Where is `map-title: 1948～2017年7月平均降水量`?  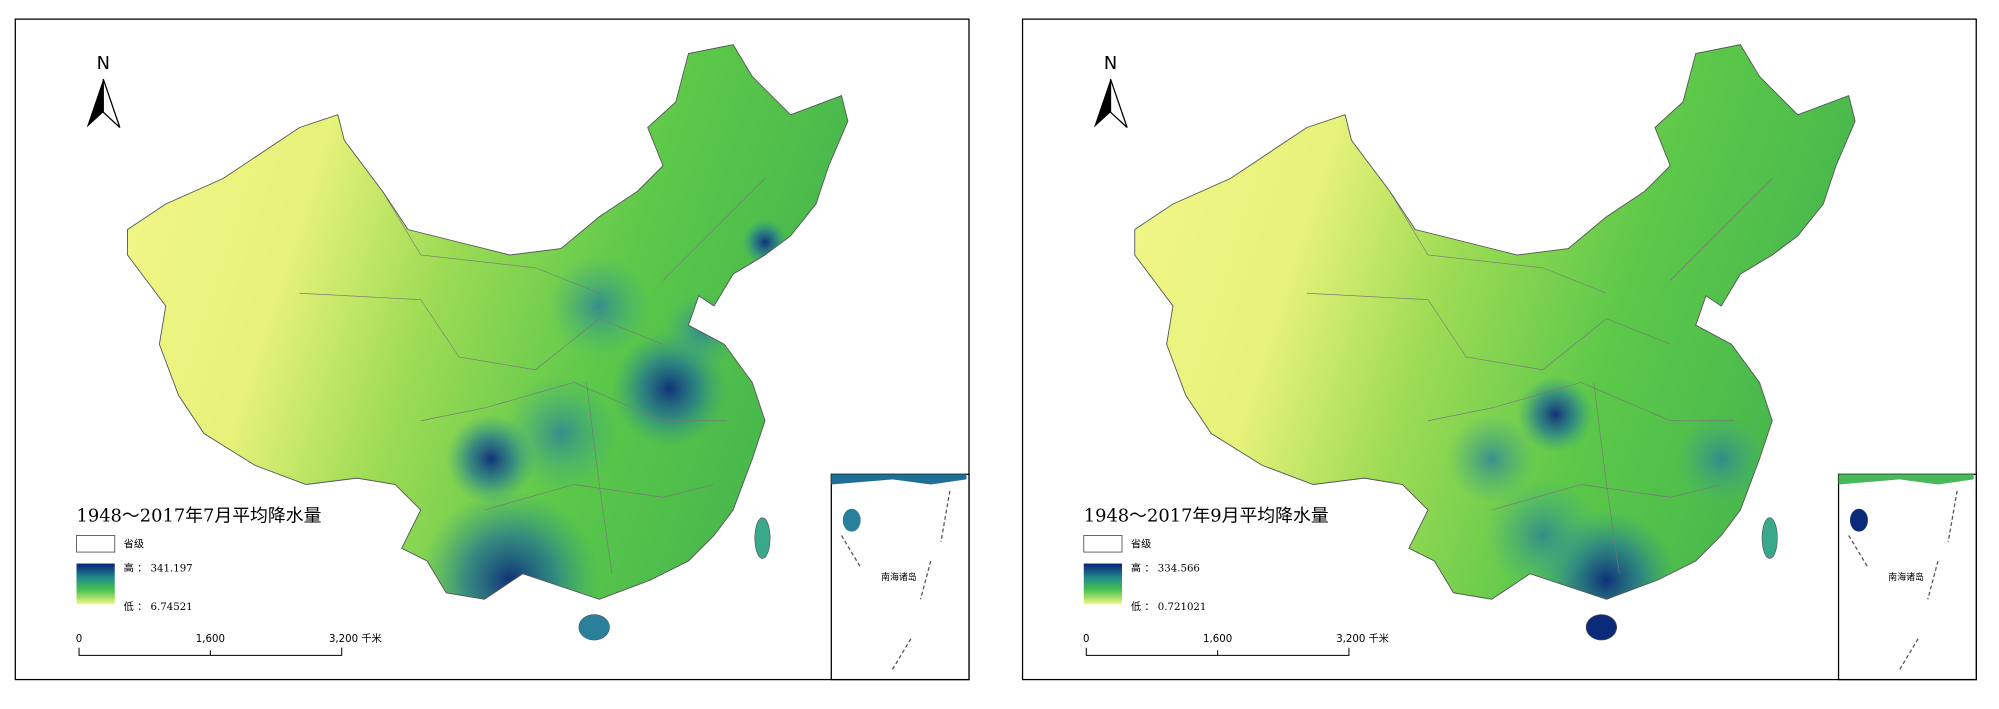 map-title: 1948～2017年7月平均降水量 is located at coordinates (199, 515).